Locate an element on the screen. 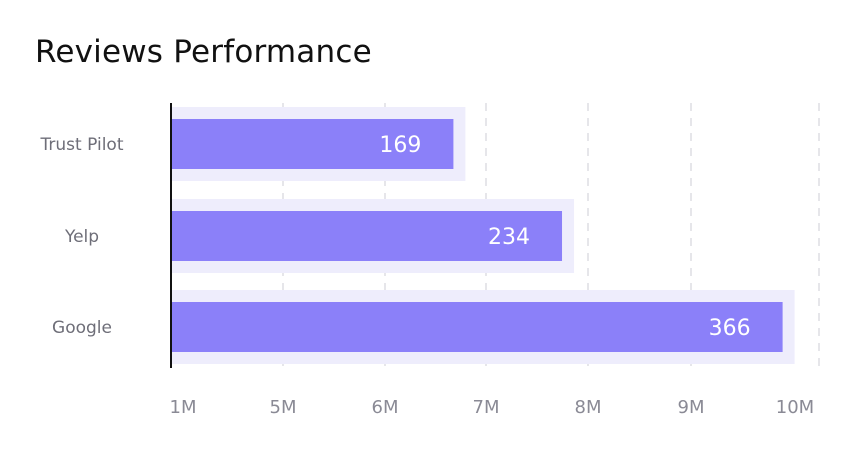 This screenshot has width=858, height=460. bar-value-label: 366 is located at coordinates (730, 328).